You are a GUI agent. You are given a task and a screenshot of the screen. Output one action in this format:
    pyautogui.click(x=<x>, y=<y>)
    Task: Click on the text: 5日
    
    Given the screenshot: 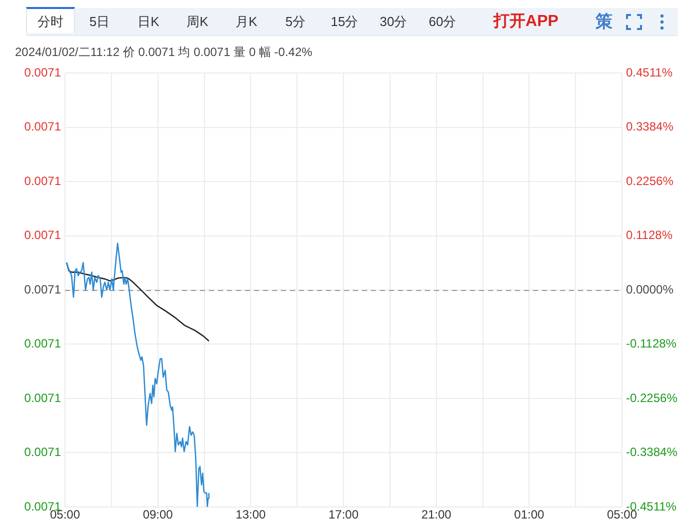 What is the action you would take?
    pyautogui.click(x=99, y=22)
    